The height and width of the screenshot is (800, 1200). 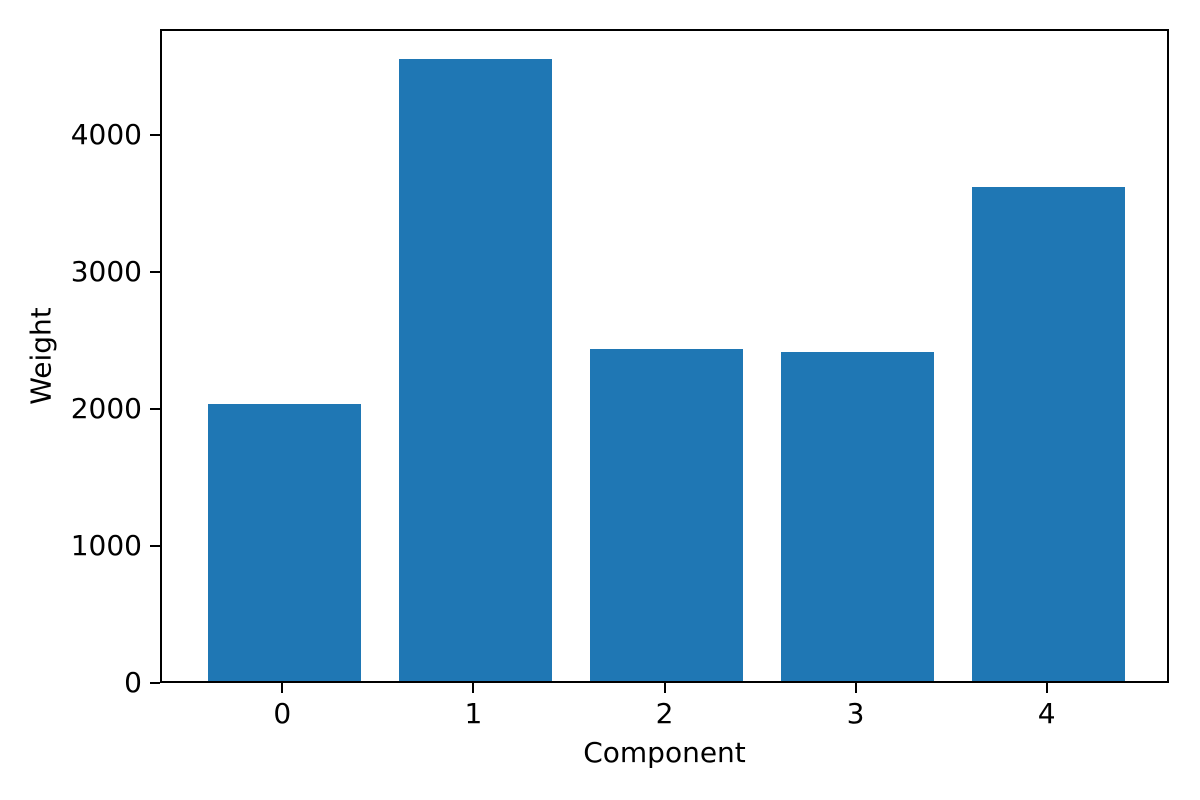 What do you see at coordinates (106, 545) in the screenshot?
I see `y-tick-label-1000: 1000` at bounding box center [106, 545].